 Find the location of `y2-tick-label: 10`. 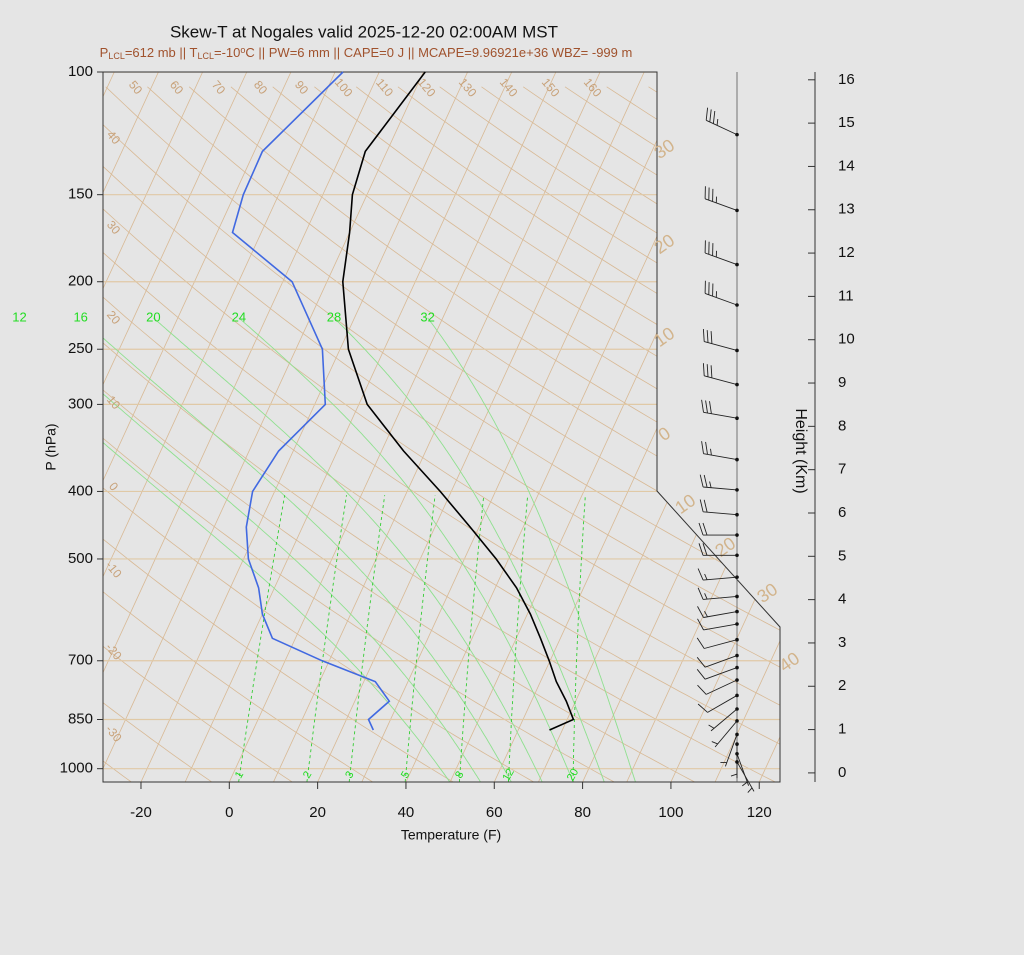

y2-tick-label: 10 is located at coordinates (846, 339).